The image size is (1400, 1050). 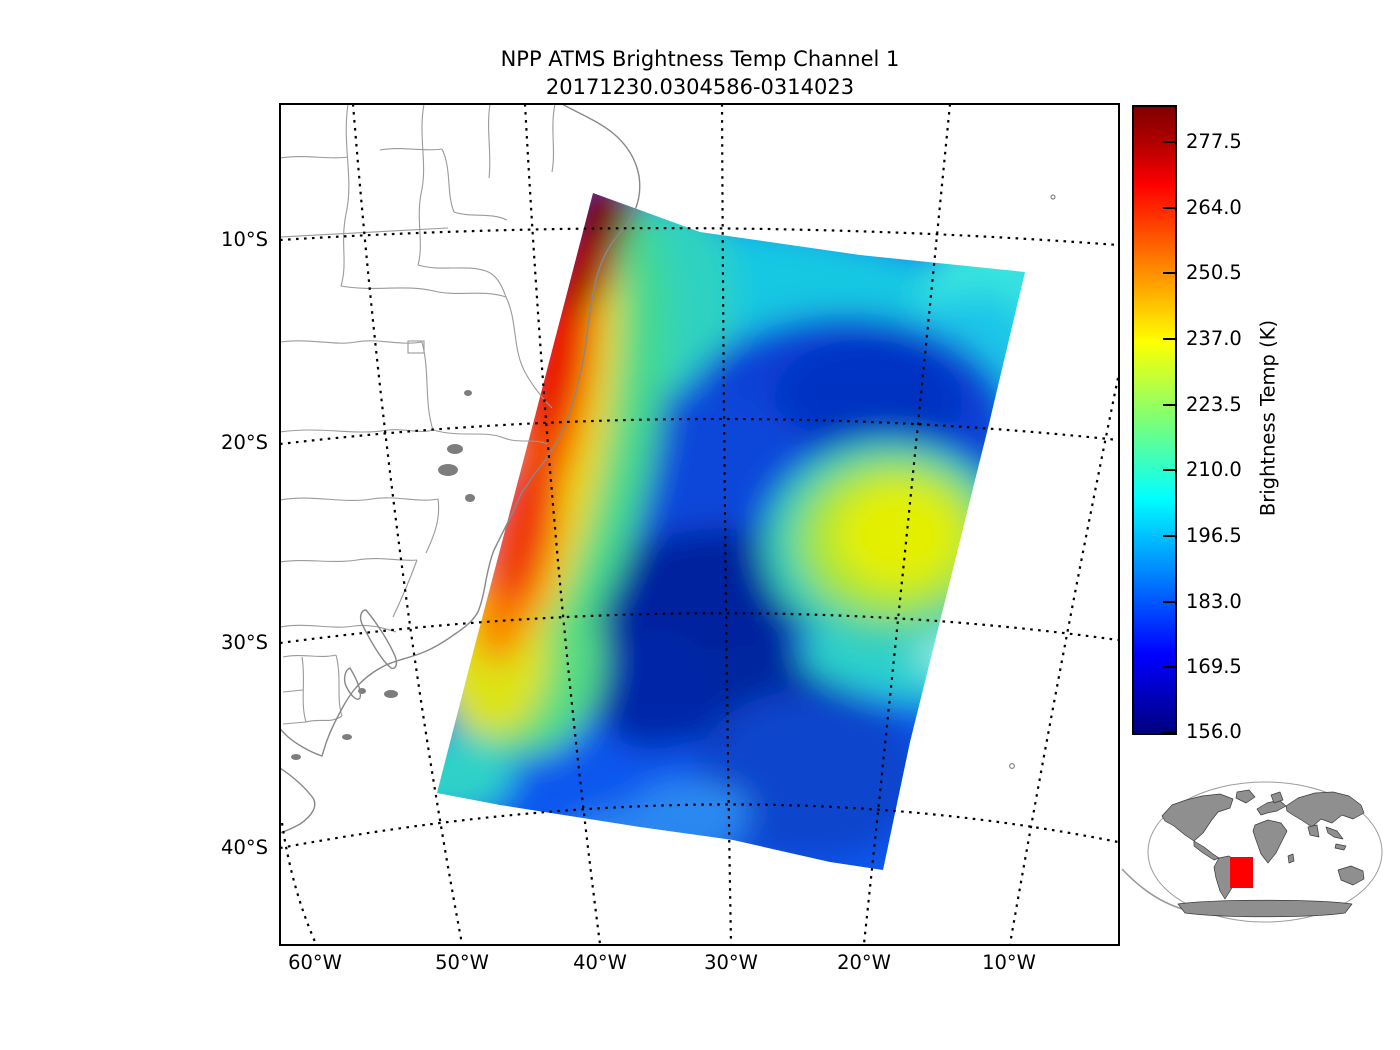 I want to click on xtick-label-60w: 60°W, so click(x=315, y=962).